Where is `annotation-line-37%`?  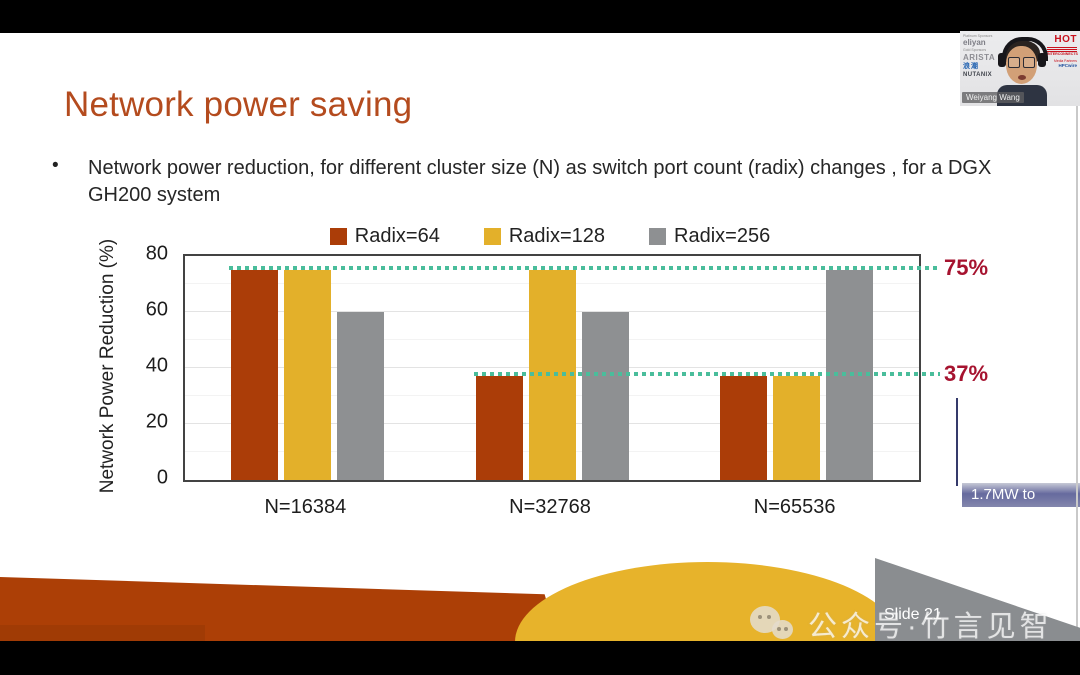
annotation-line-37% is located at coordinates (706, 374).